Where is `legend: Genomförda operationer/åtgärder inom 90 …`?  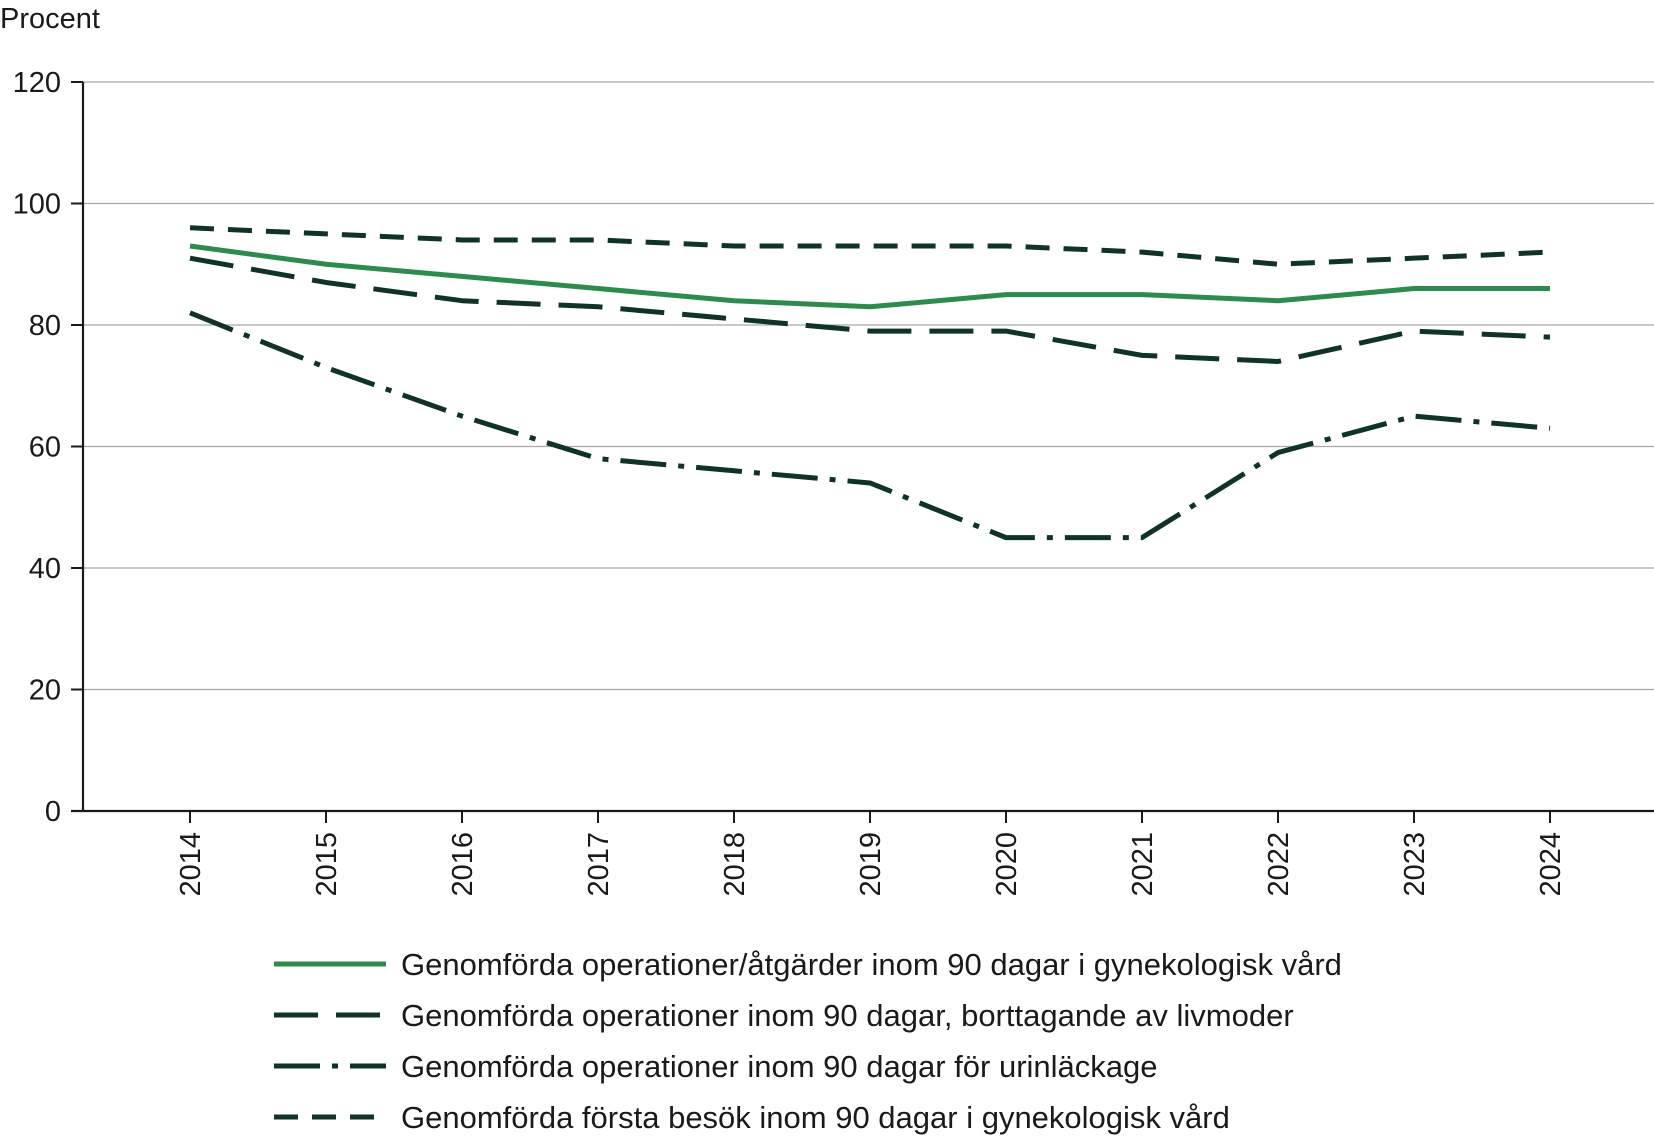
legend: Genomförda operationer/åtgärder inom 90 … is located at coordinates (808, 1041).